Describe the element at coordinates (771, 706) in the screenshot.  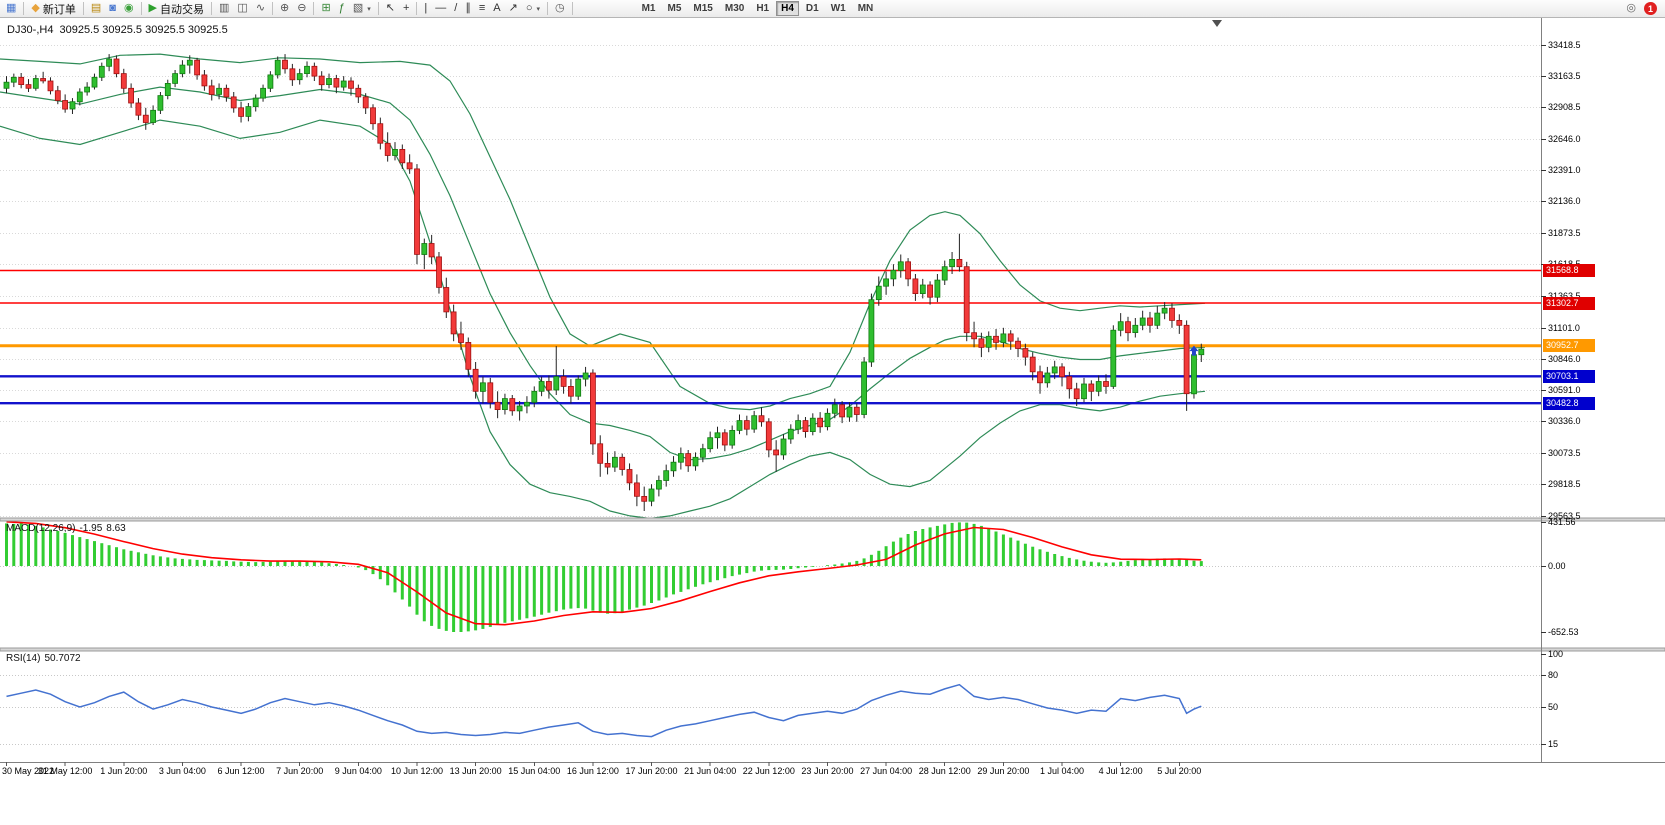
I see `rsi-panel` at that location.